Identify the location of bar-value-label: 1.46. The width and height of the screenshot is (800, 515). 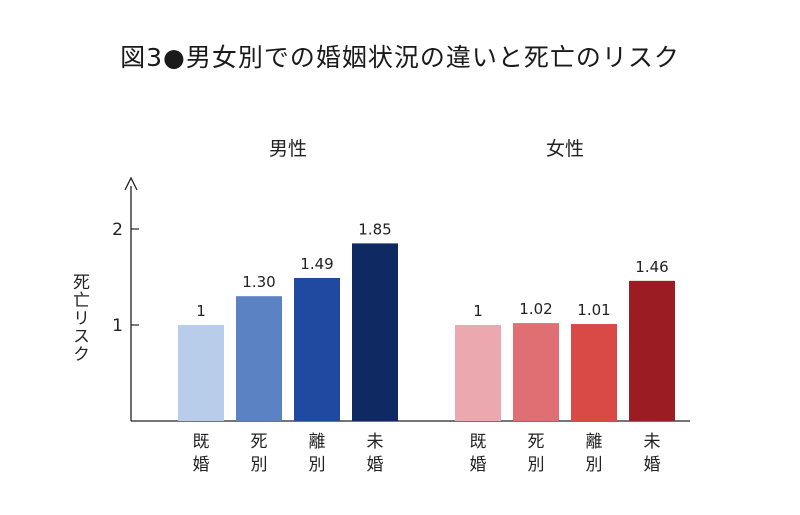
(651, 267).